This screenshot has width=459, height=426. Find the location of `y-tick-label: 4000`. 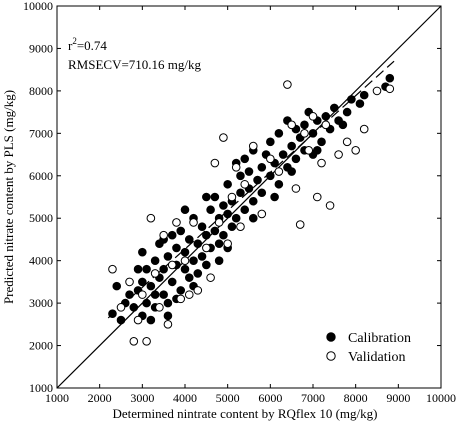

y-tick-label: 4000 is located at coordinates (41, 261).